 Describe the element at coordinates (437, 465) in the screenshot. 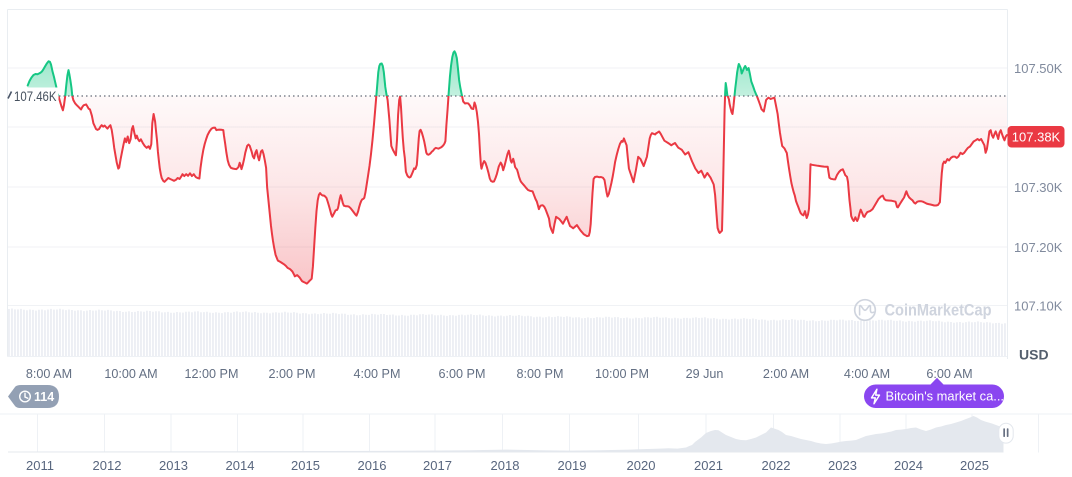

I see `svg-text: 2017` at that location.